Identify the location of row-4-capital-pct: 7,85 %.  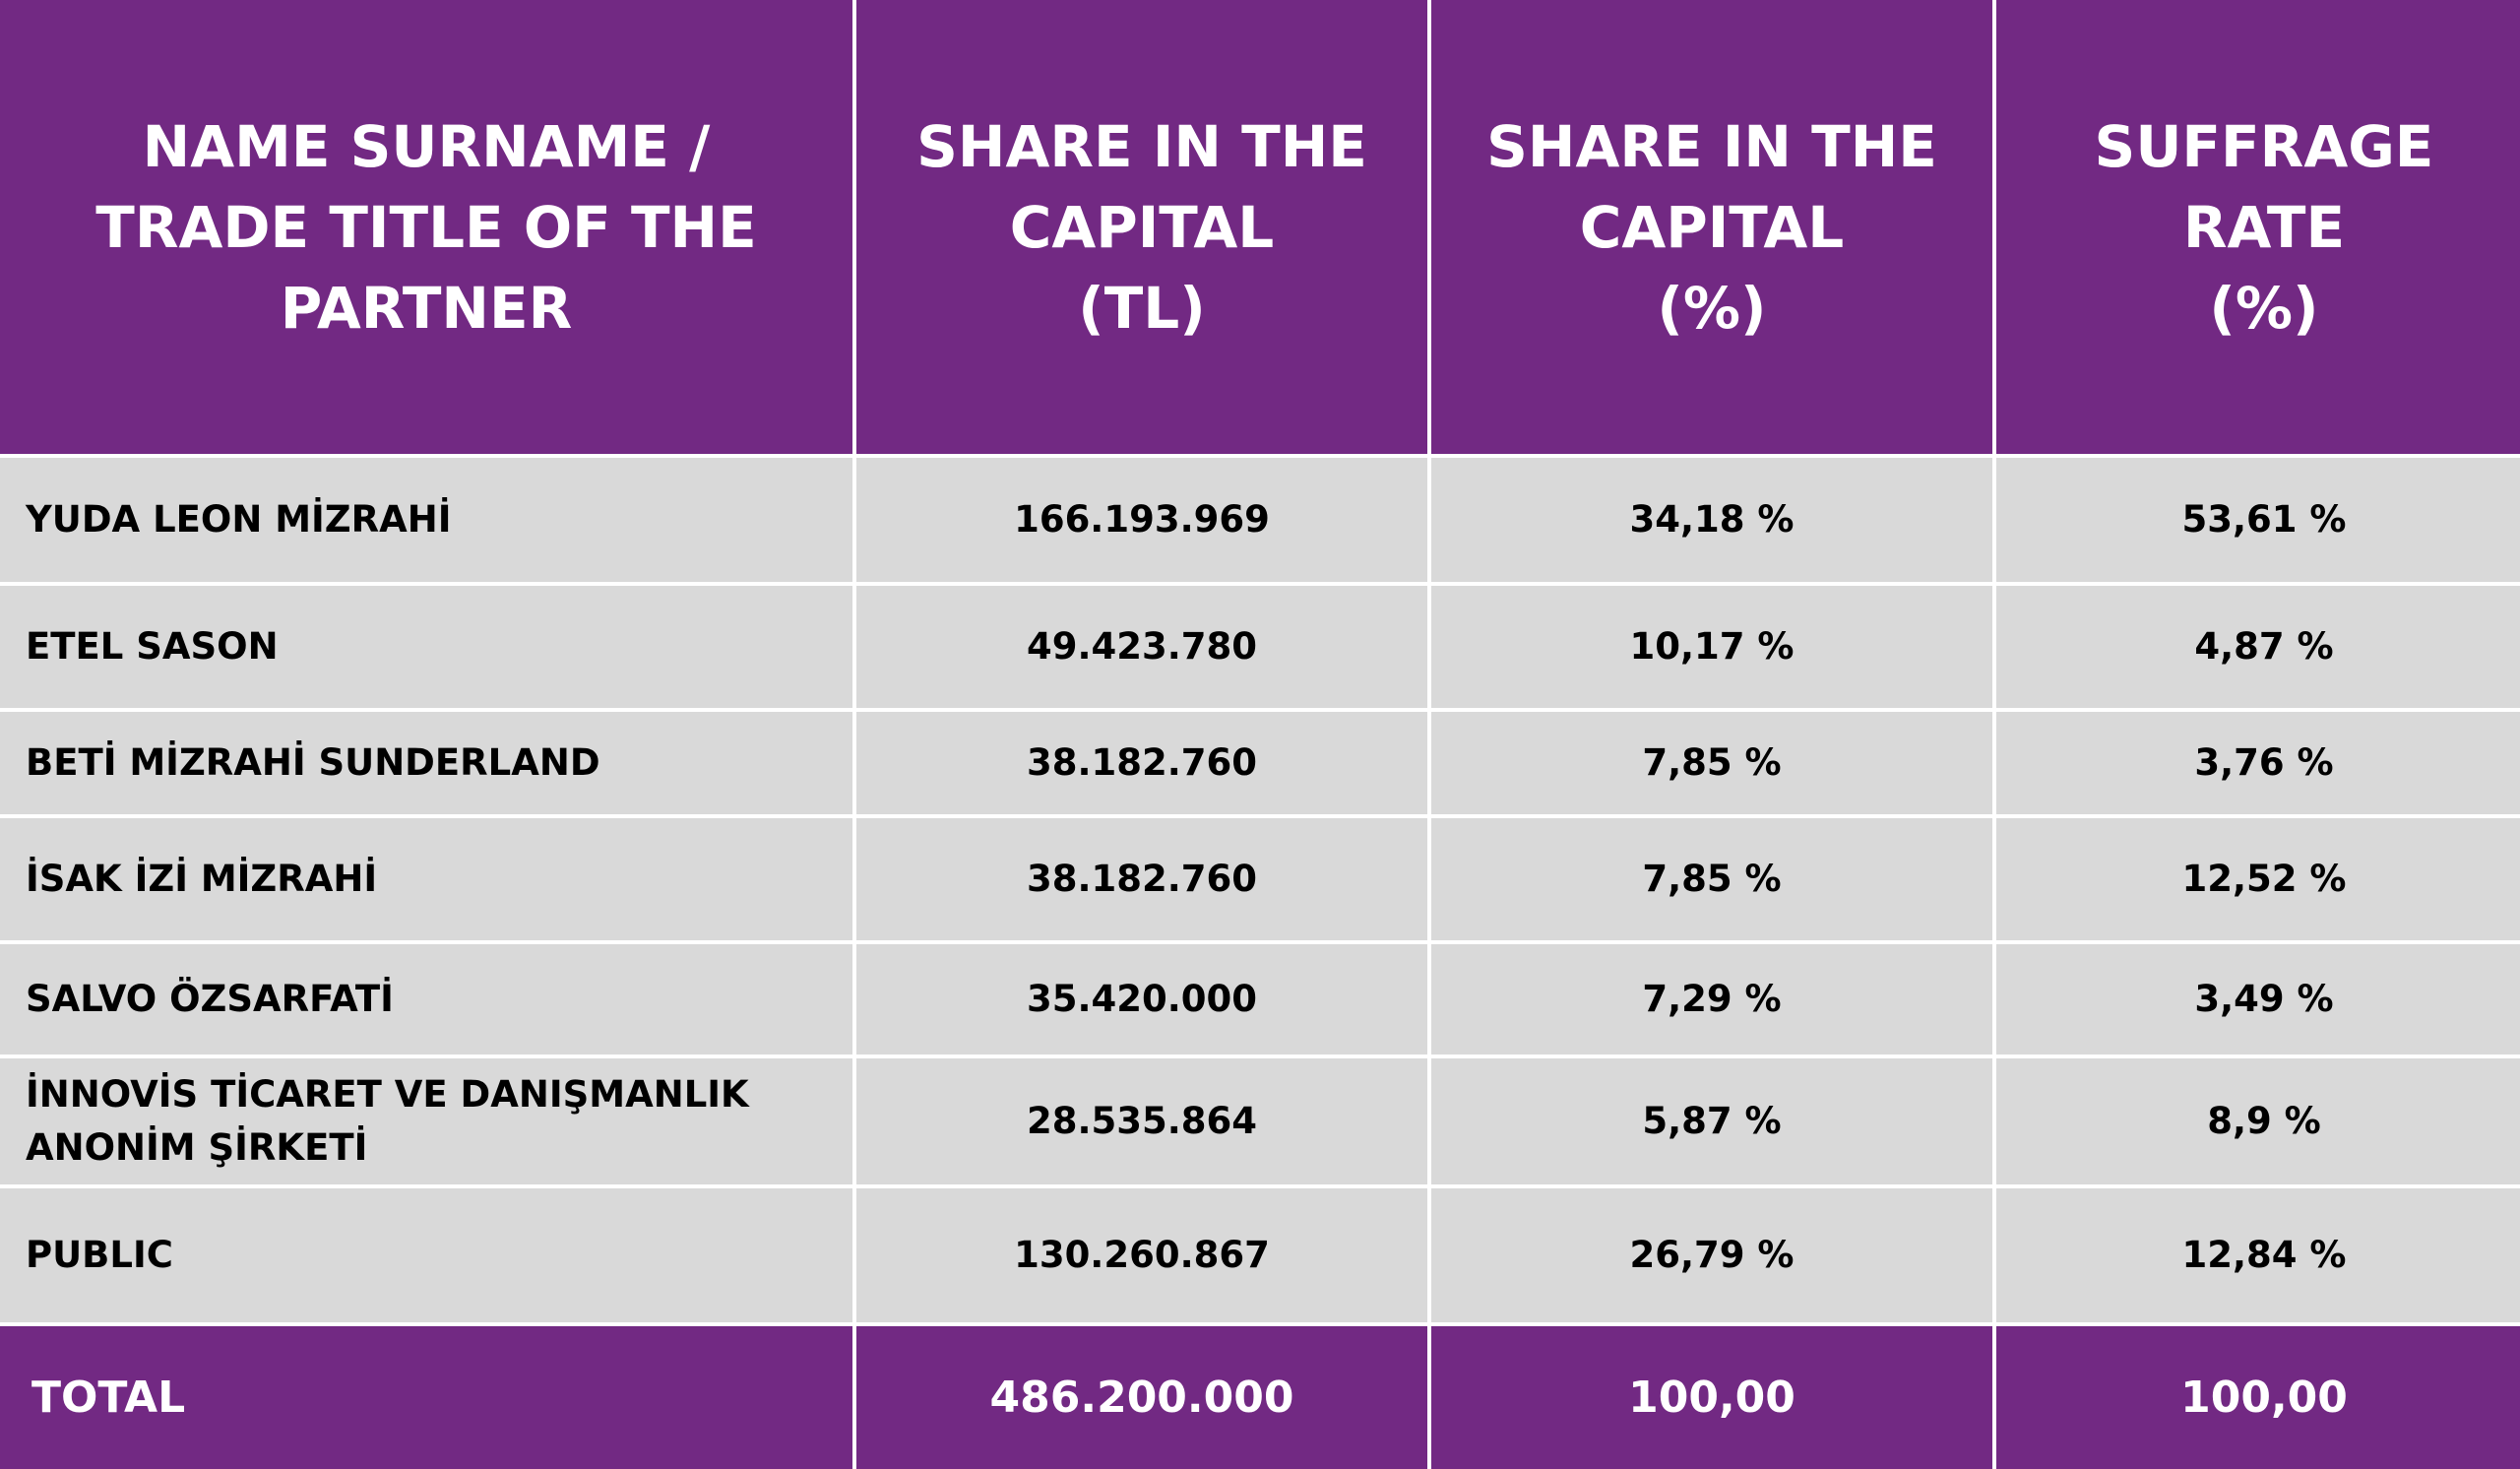
(1711, 879).